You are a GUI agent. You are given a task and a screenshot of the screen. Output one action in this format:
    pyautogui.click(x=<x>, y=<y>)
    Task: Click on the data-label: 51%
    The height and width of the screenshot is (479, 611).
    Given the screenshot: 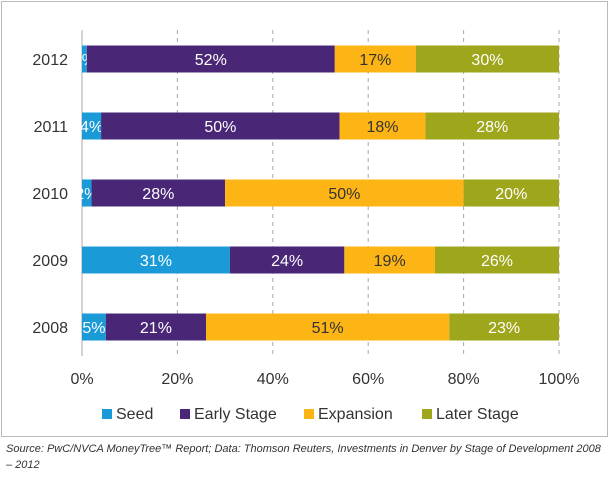 What is the action you would take?
    pyautogui.click(x=328, y=328)
    